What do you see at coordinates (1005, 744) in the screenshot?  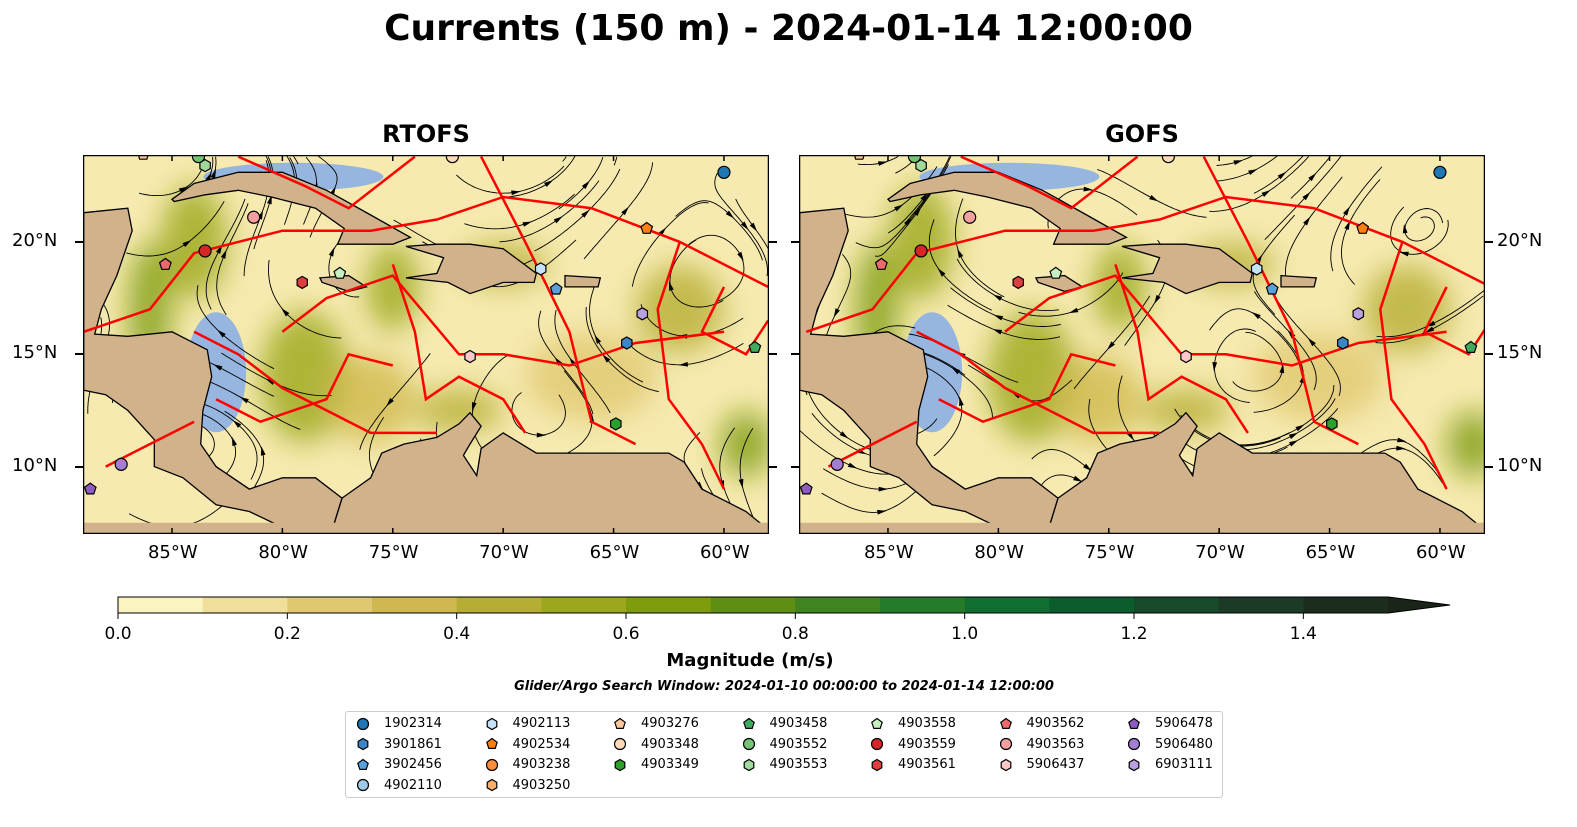 I see `circle-marker-icon` at bounding box center [1005, 744].